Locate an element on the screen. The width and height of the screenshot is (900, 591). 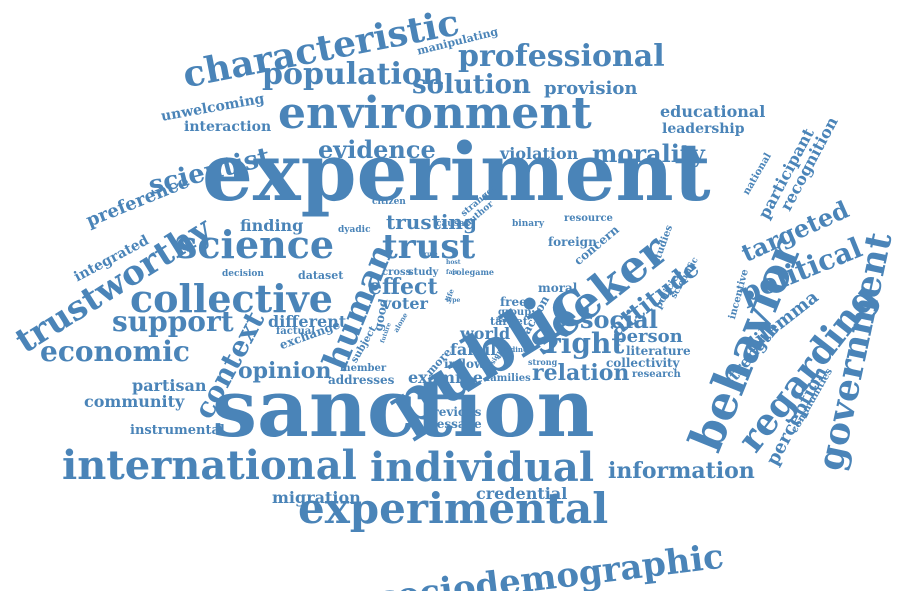
word-research: research is located at coordinates (656, 374).